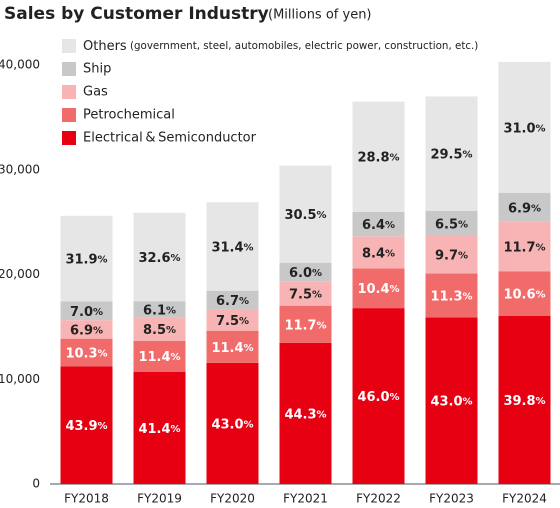 Image resolution: width=560 pixels, height=508 pixels. I want to click on x-tick-label: FY2018, so click(86, 499).